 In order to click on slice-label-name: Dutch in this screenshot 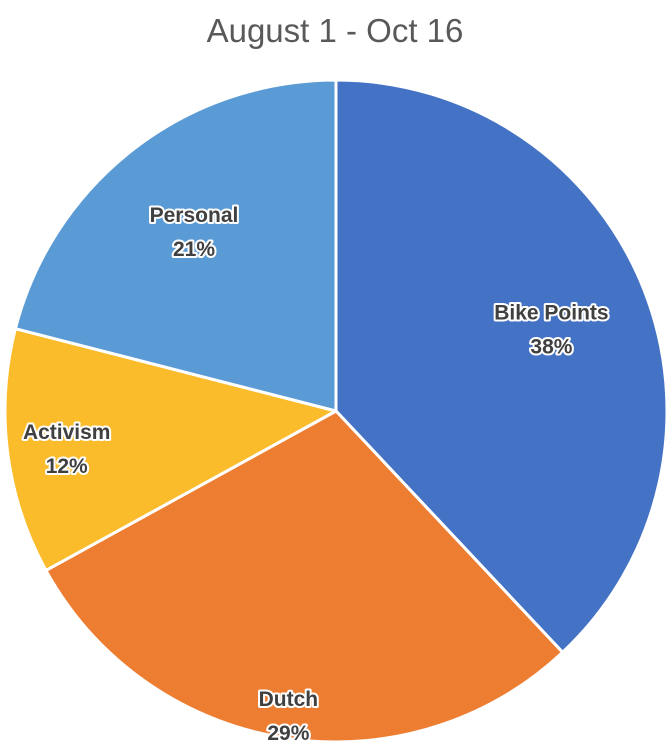, I will do `click(289, 699)`.